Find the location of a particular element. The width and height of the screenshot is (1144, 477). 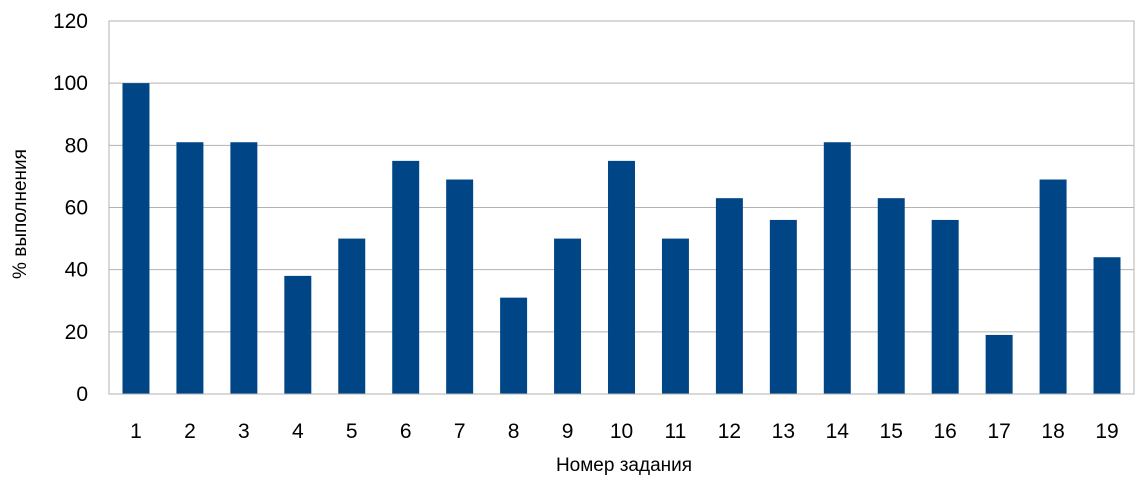

y-tick-label: 0 is located at coordinates (82, 394).